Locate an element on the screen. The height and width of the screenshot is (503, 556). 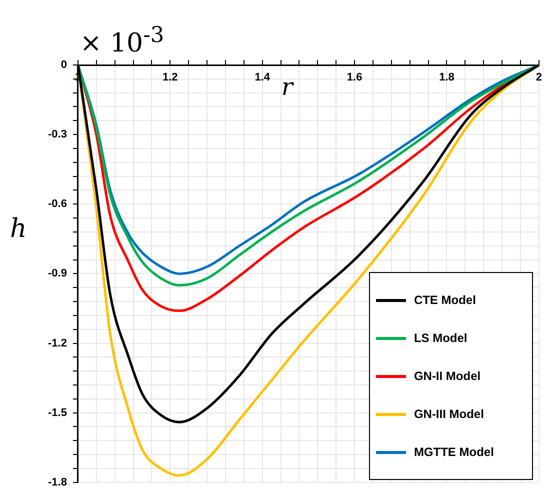
legend-label: LS Model is located at coordinates (441, 338).